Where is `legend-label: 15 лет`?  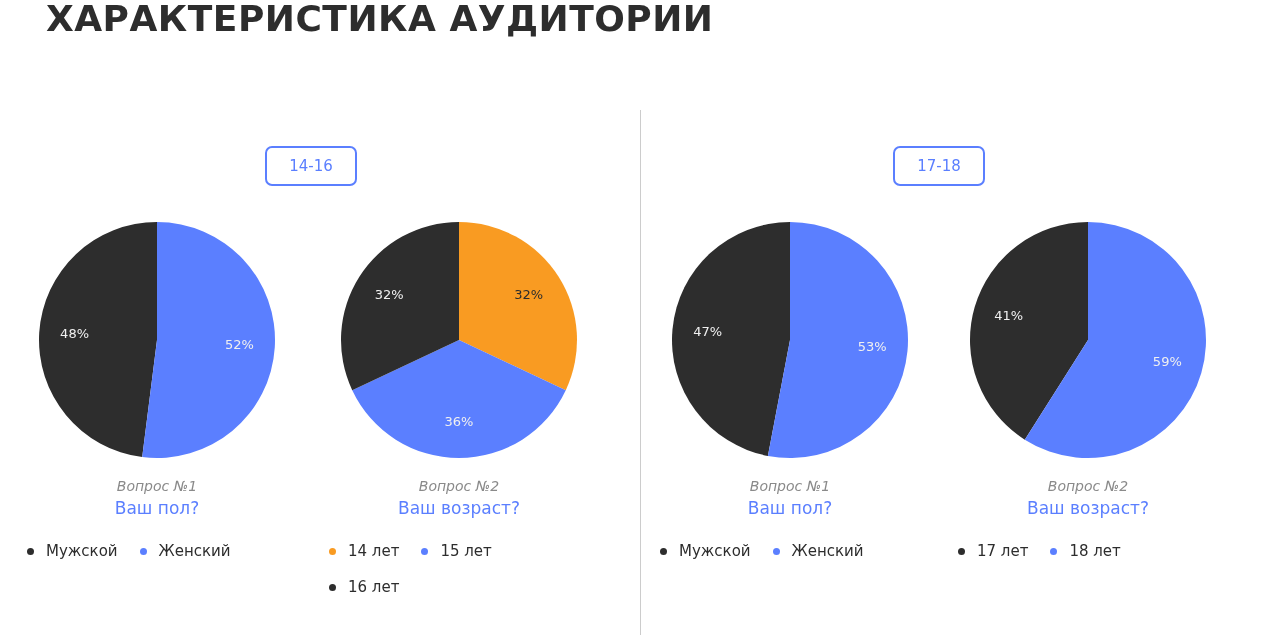
legend-label: 15 лет is located at coordinates (466, 551).